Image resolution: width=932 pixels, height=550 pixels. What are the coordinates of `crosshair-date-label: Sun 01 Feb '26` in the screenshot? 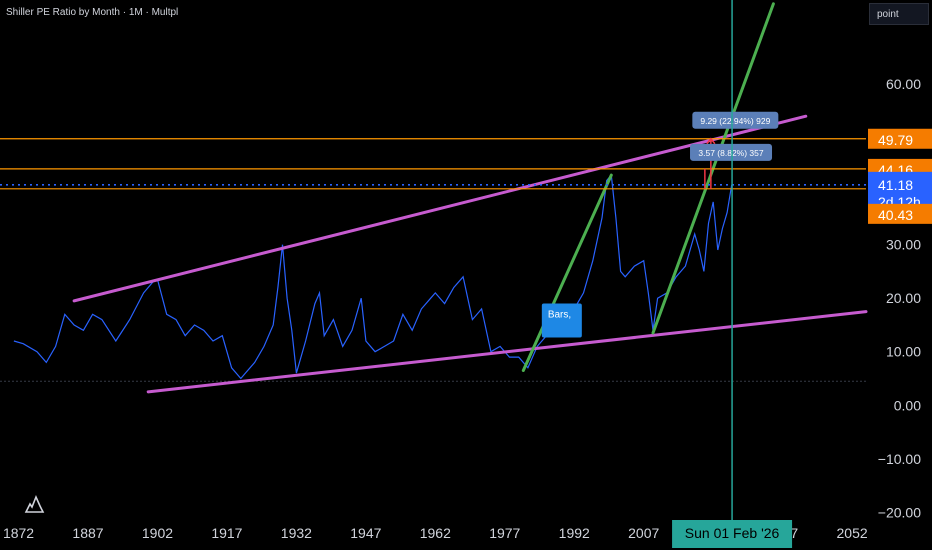 It's located at (732, 533).